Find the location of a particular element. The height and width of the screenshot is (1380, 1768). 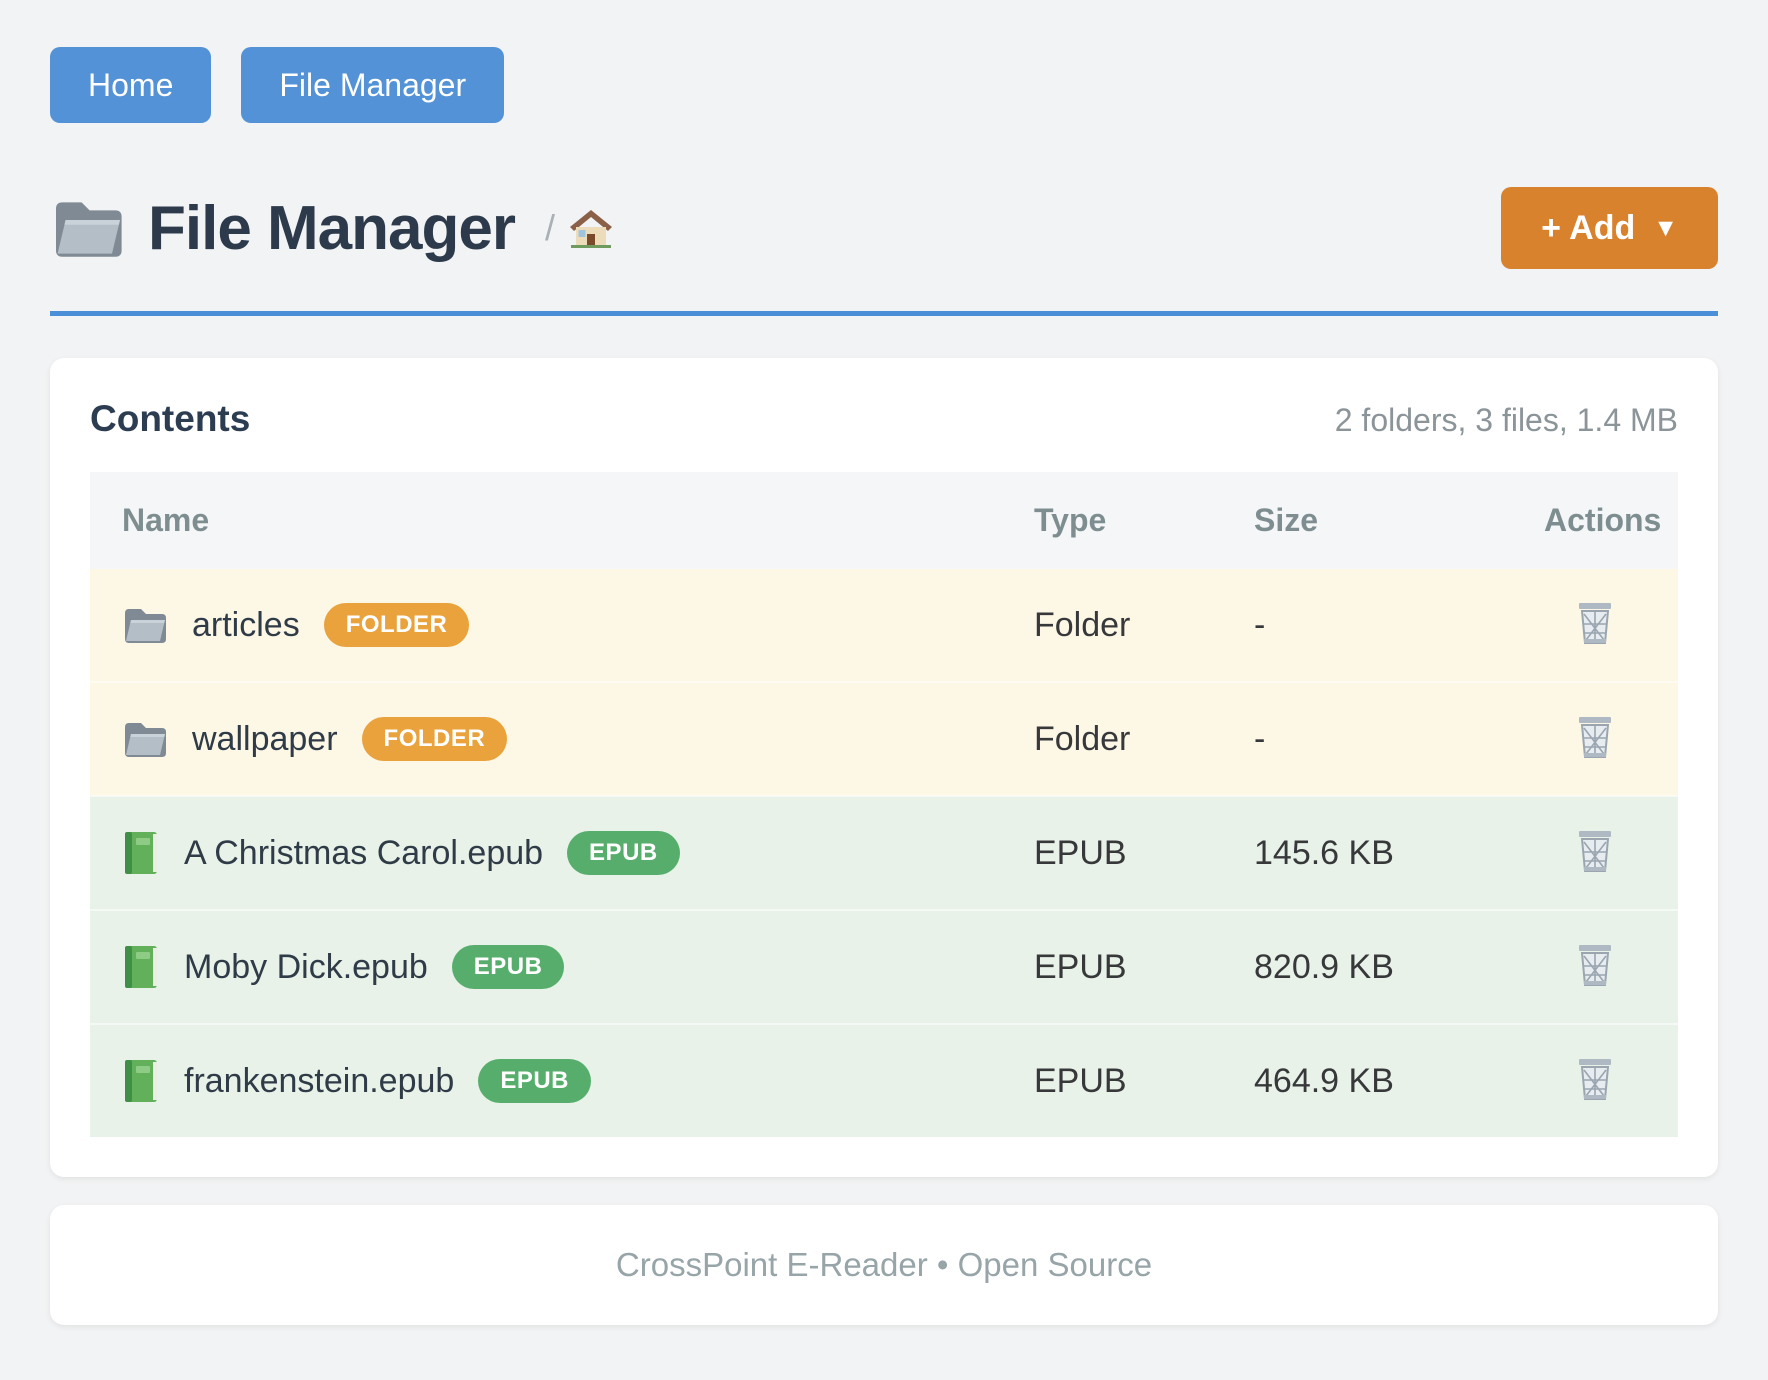

file-name: articles is located at coordinates (246, 624).